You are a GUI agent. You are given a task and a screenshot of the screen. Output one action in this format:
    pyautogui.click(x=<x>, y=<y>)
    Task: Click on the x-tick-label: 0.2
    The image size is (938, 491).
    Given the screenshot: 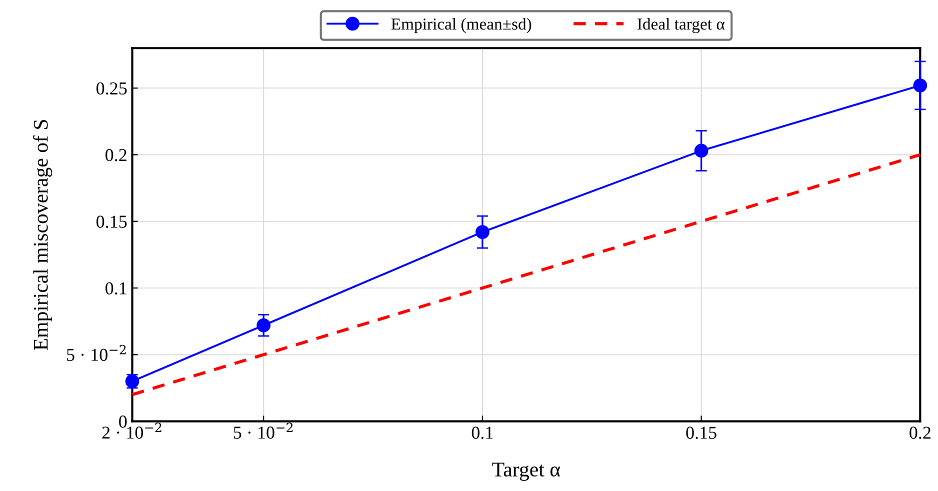 What is the action you would take?
    pyautogui.click(x=920, y=432)
    